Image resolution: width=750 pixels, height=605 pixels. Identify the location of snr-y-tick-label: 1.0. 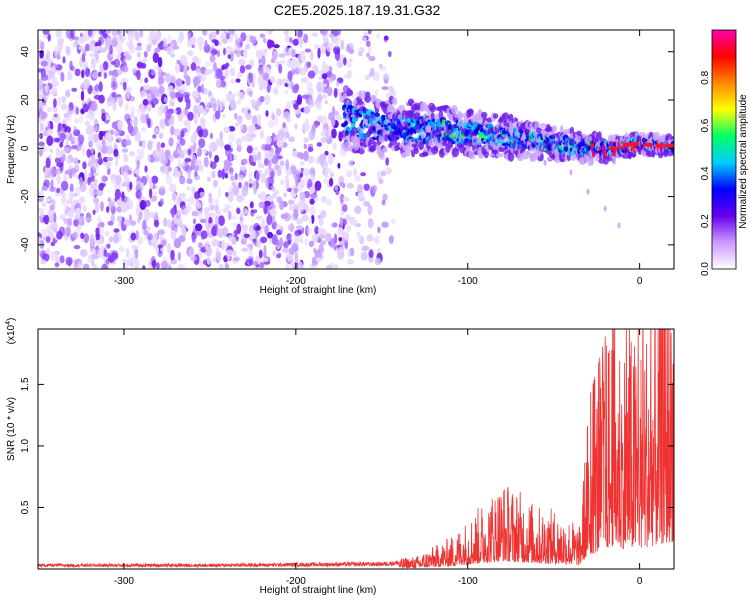
(25, 446).